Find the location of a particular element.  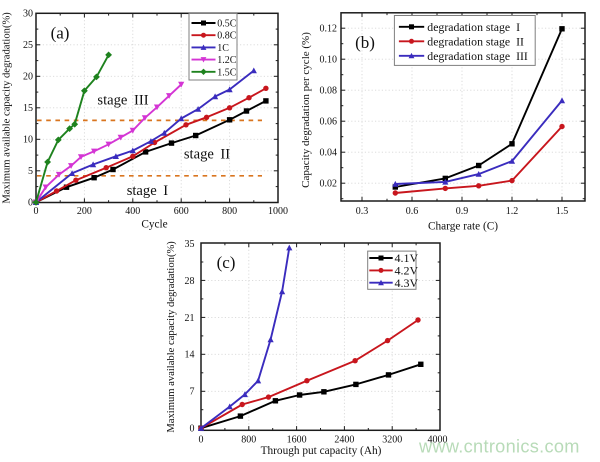

svg-text: (c) is located at coordinates (226, 262).